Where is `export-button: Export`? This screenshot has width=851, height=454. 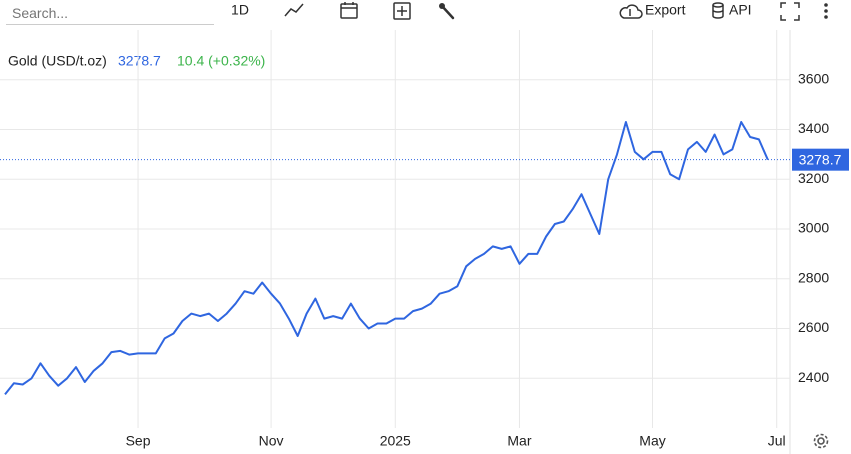 export-button: Export is located at coordinates (665, 10).